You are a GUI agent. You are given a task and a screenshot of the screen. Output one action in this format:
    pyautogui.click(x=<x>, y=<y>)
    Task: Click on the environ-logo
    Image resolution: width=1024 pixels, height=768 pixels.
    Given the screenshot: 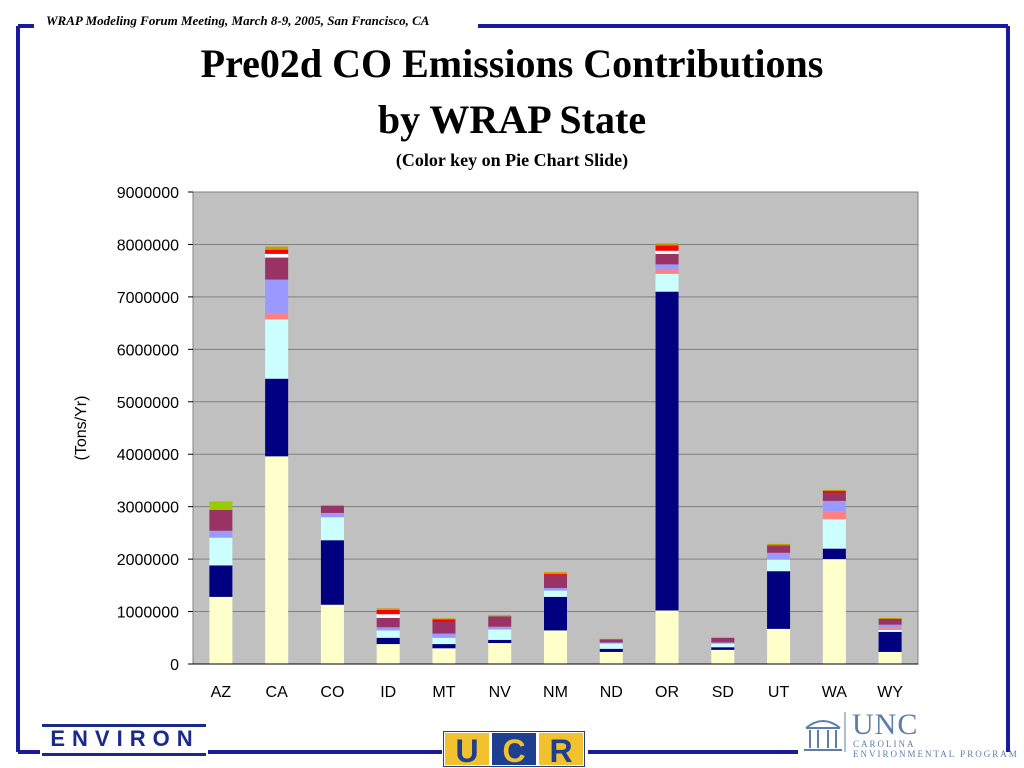 What is the action you would take?
    pyautogui.click(x=124, y=740)
    